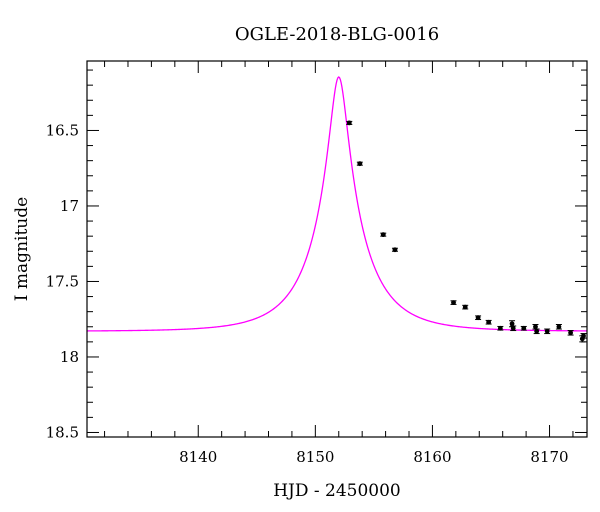  I want to click on x-tick-label: 8160, so click(432, 457).